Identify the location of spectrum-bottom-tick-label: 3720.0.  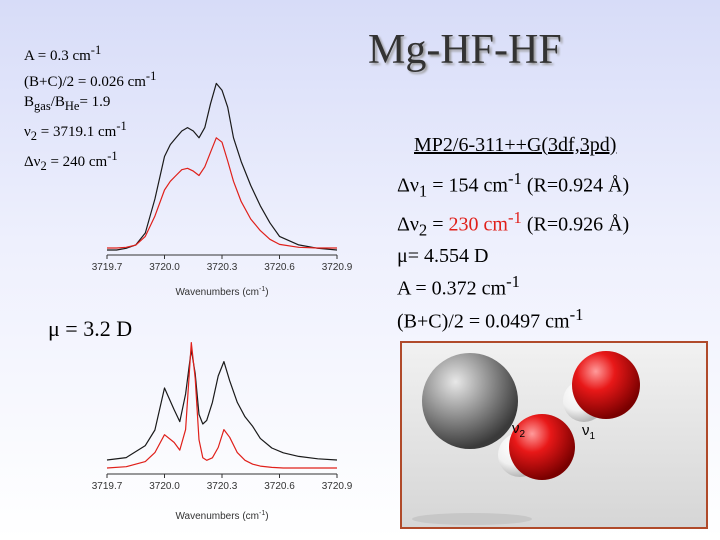
(164, 486).